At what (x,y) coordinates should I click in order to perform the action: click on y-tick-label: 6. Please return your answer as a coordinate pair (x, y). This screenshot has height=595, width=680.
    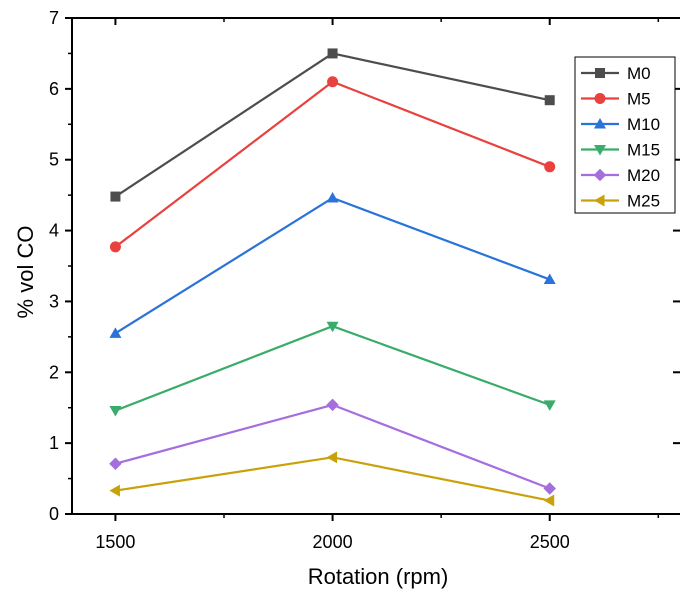
    Looking at the image, I should click on (54, 89).